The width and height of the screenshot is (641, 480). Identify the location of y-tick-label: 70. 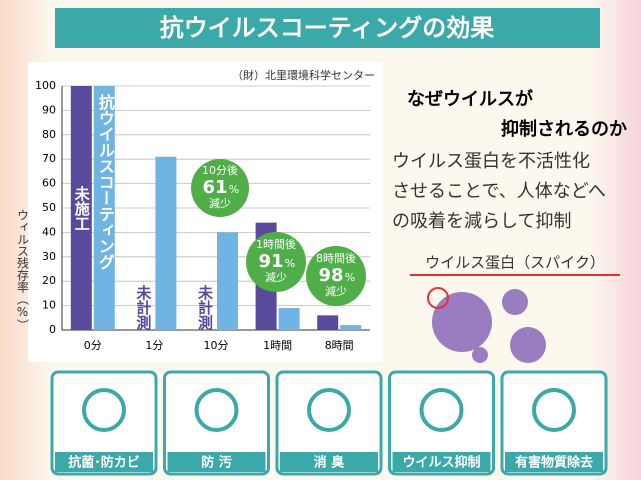
(49, 158).